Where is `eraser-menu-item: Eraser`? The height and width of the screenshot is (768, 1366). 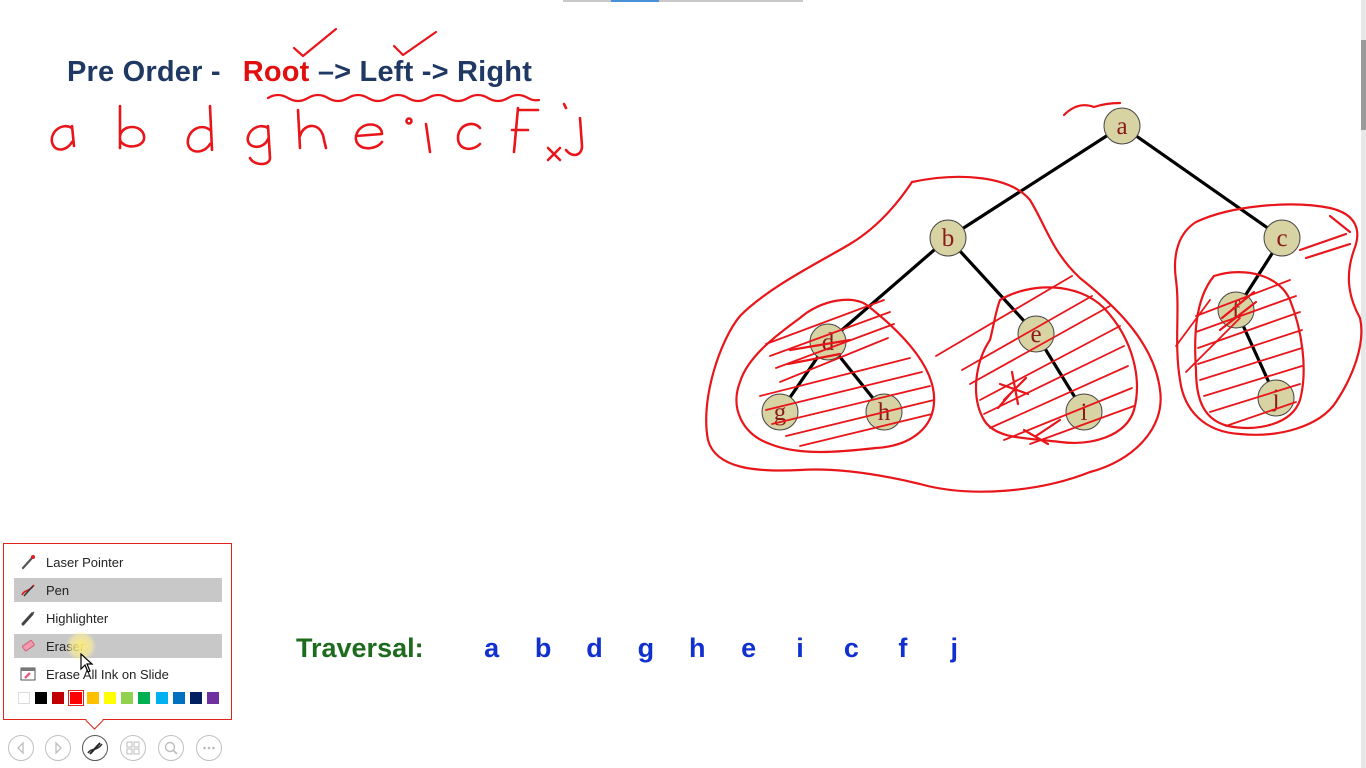
eraser-menu-item: Eraser is located at coordinates (118, 646).